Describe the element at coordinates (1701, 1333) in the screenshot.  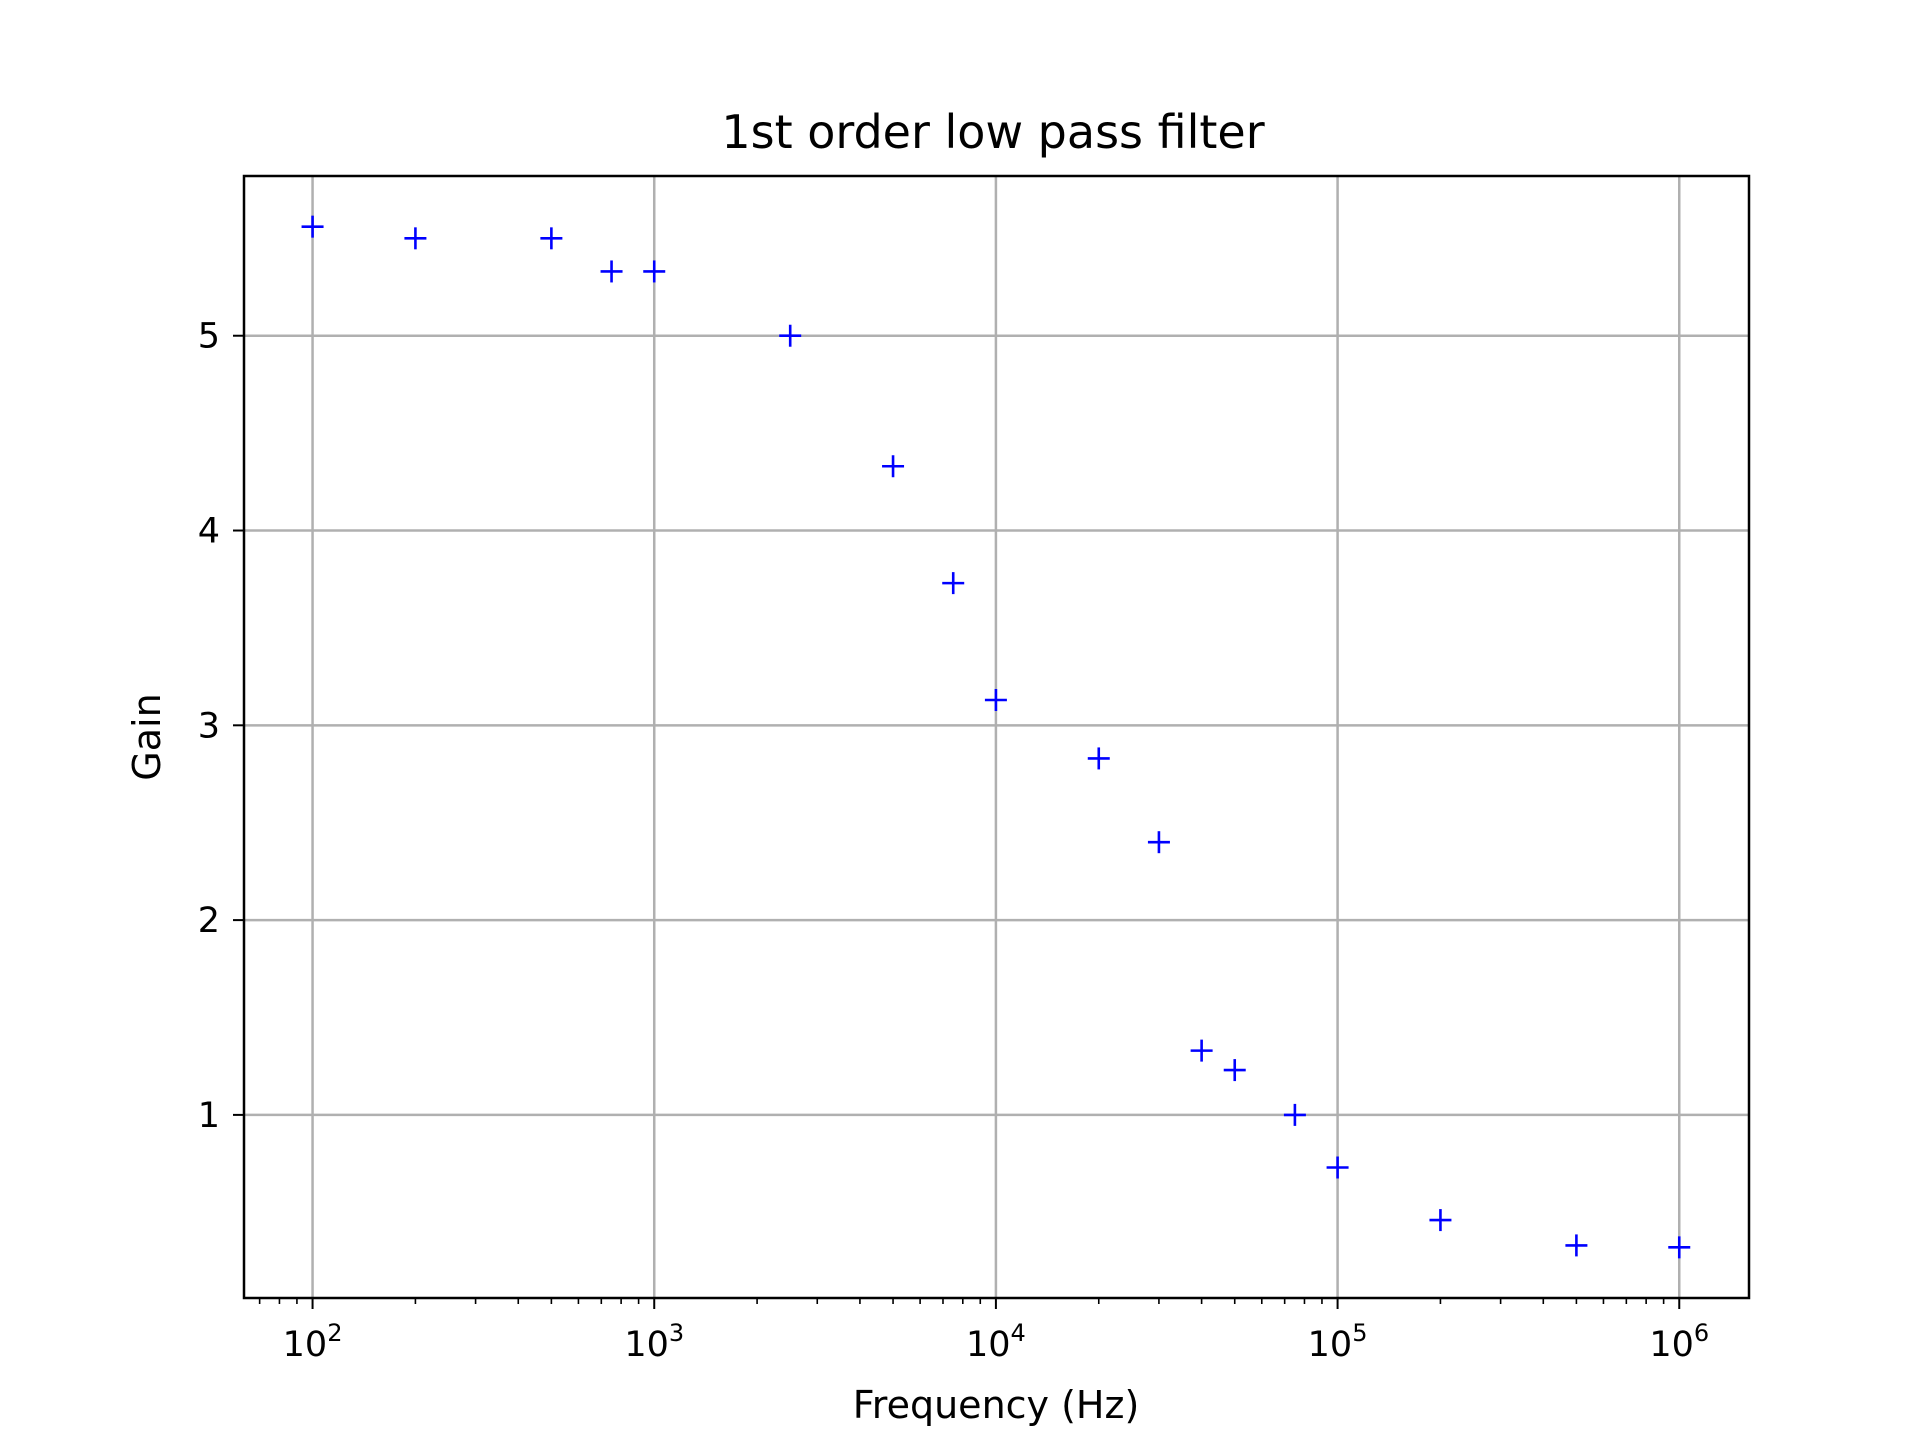
I see `x-tick-exponent: 6` at that location.